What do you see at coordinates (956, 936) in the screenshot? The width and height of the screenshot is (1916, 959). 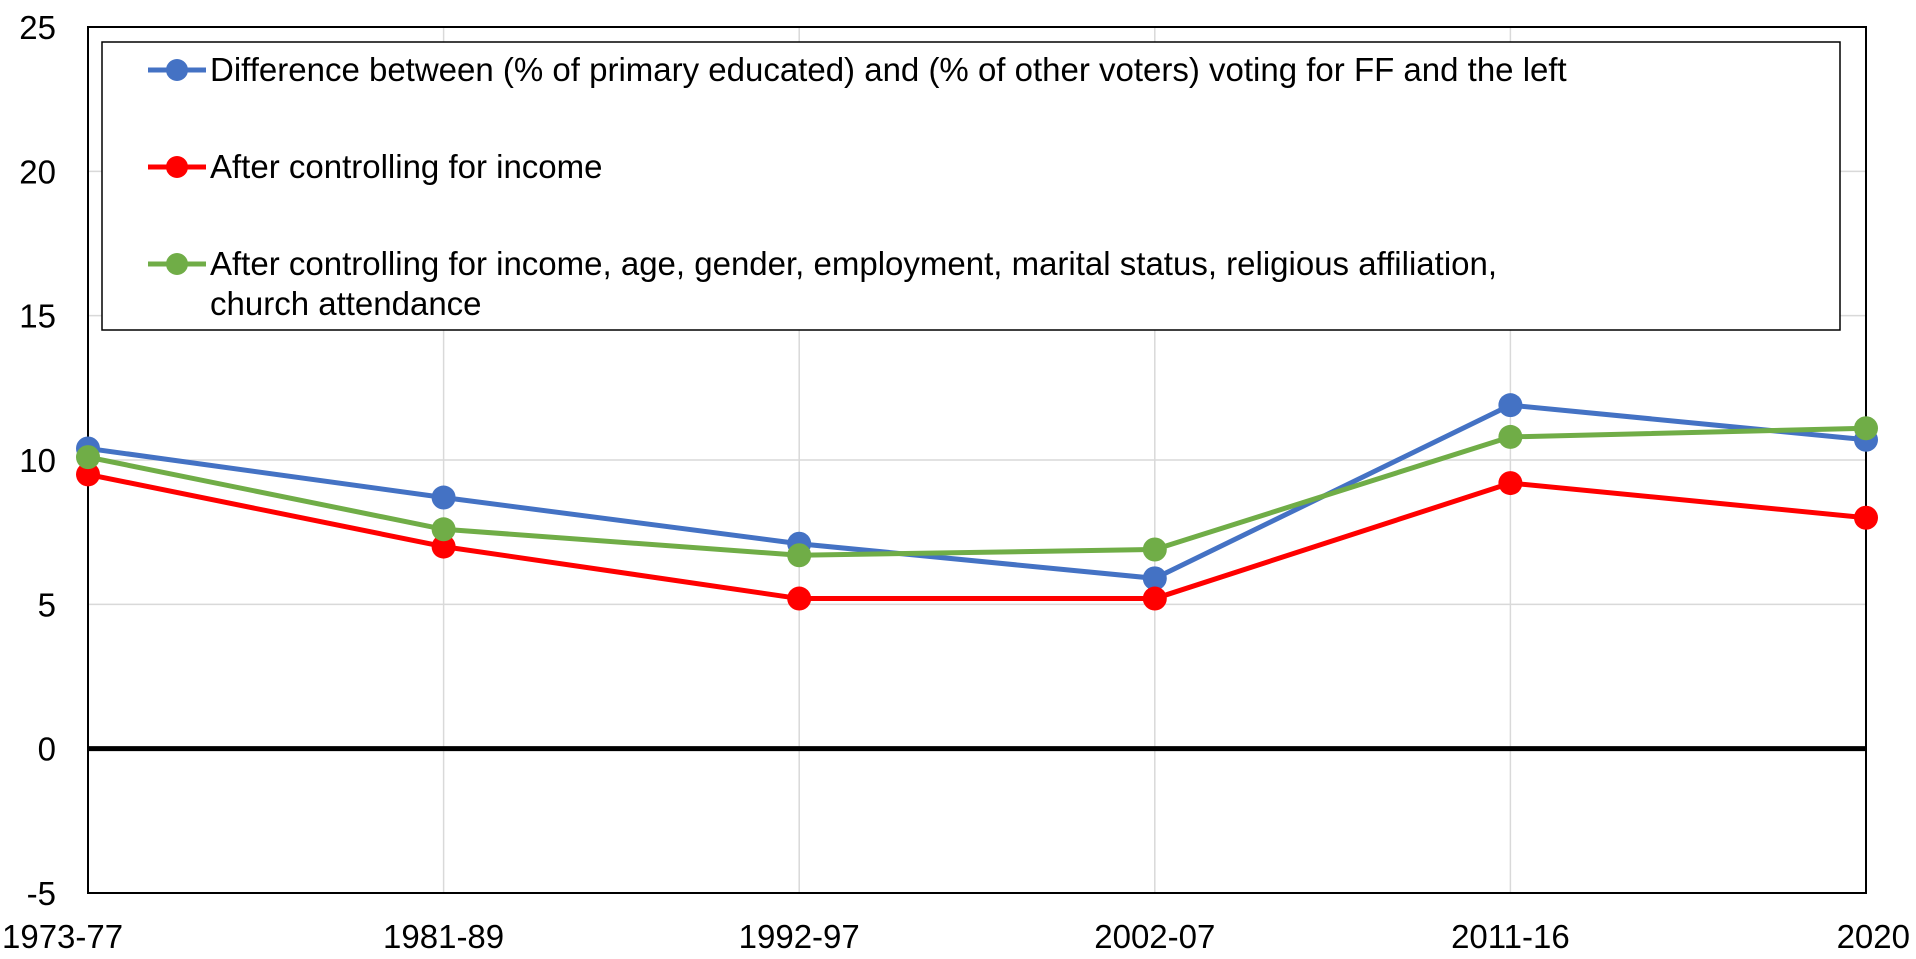 I see `x-axis-tick-labels: 1973-77 1981-89 1992-97 2002-07 2011-16 2020` at bounding box center [956, 936].